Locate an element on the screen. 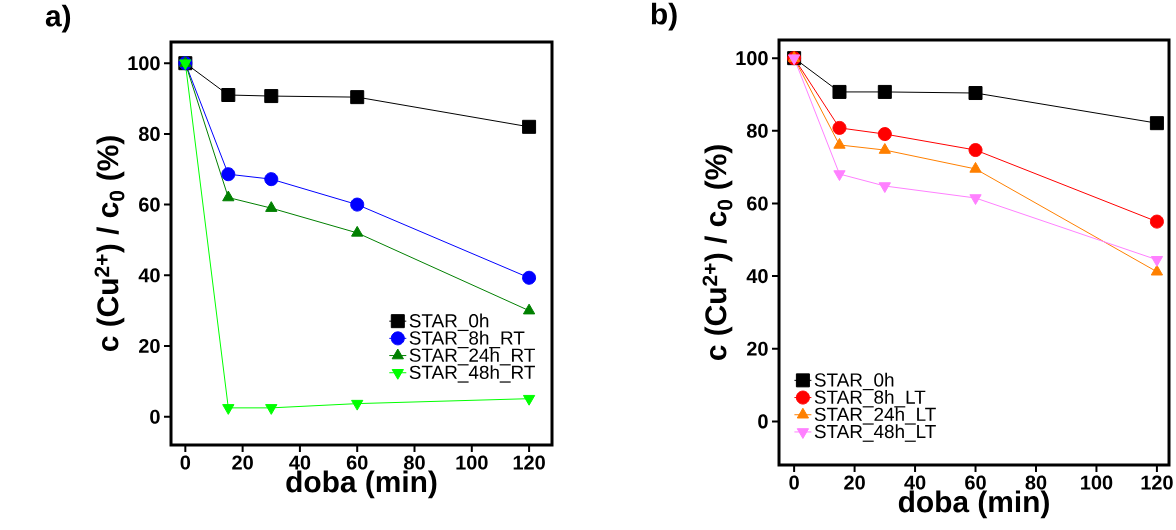 This screenshot has height=530, width=1176. chart-title: b) is located at coordinates (664, 16).